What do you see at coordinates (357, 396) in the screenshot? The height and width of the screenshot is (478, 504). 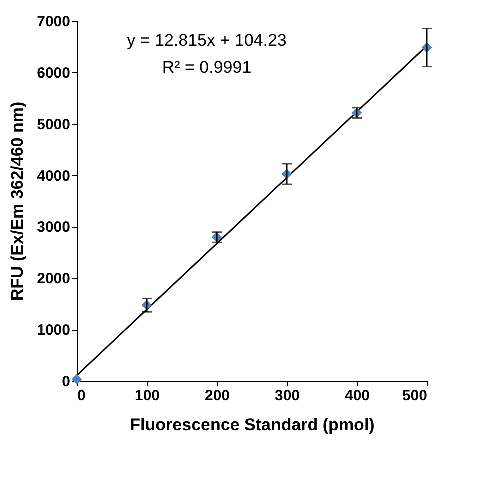 I see `x-tick-label: 400` at bounding box center [357, 396].